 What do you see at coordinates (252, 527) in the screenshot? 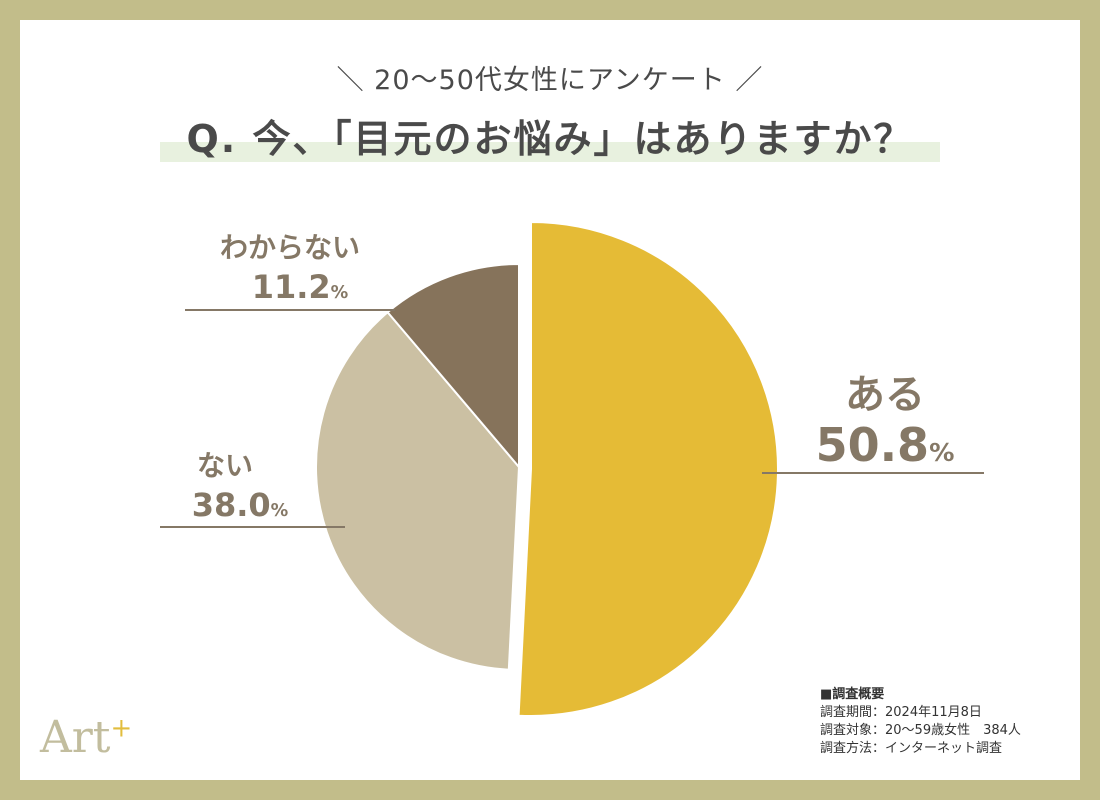
I see `leader-line-nai` at bounding box center [252, 527].